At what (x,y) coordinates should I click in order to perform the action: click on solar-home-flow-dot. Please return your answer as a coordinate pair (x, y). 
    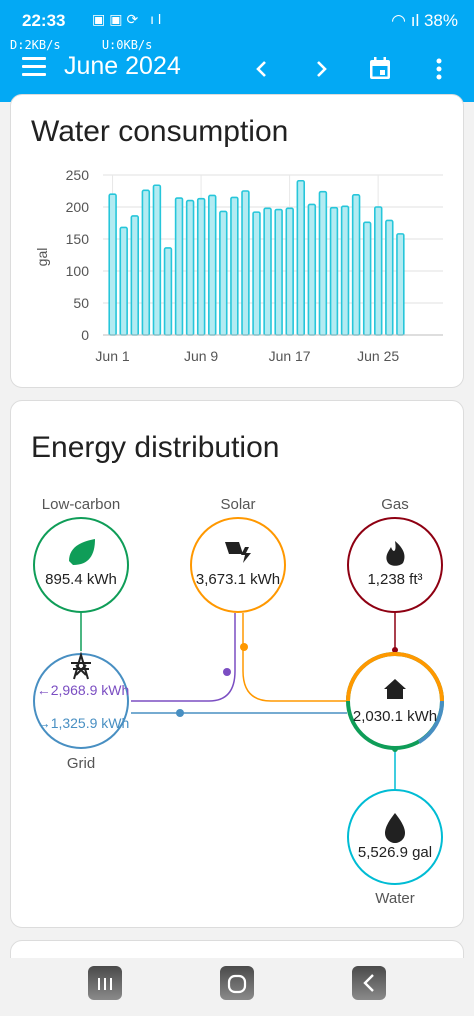
    Looking at the image, I should click on (244, 647).